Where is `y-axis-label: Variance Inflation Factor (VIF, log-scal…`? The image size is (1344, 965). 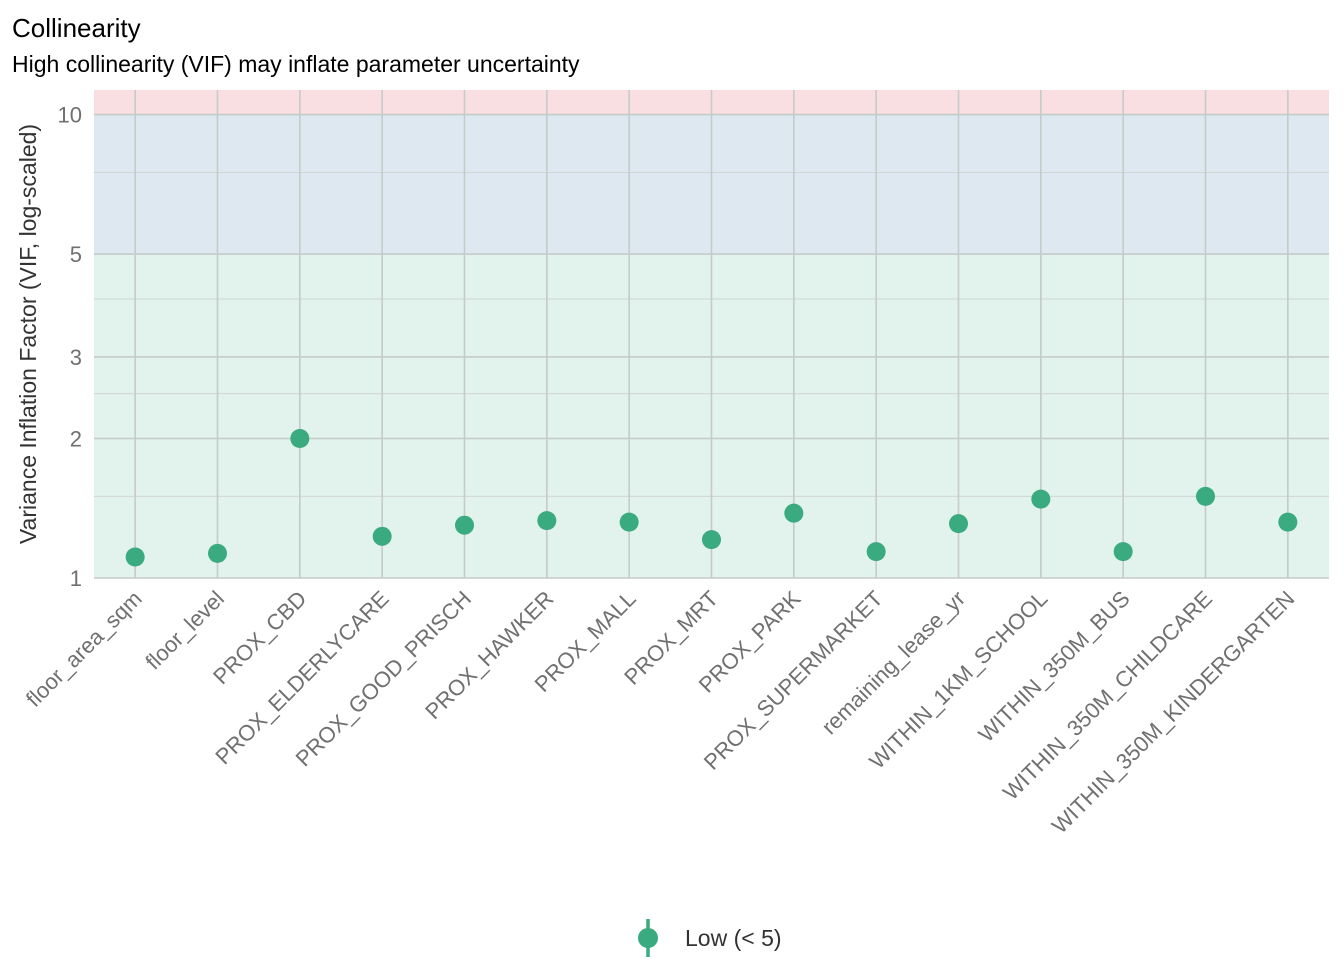
y-axis-label: Variance Inflation Factor (VIF, log-scal… is located at coordinates (28, 334).